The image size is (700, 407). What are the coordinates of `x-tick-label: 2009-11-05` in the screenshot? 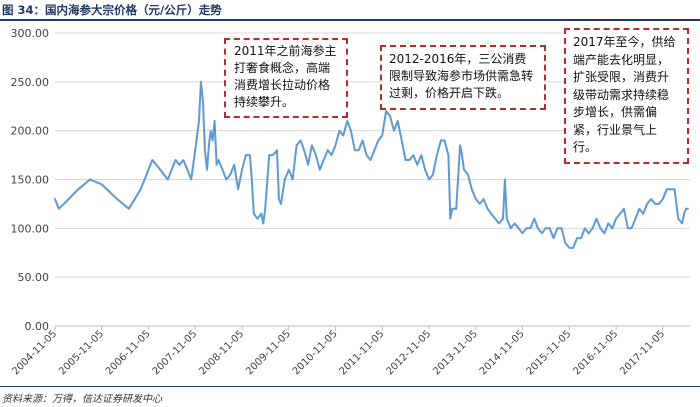 It's located at (268, 352).